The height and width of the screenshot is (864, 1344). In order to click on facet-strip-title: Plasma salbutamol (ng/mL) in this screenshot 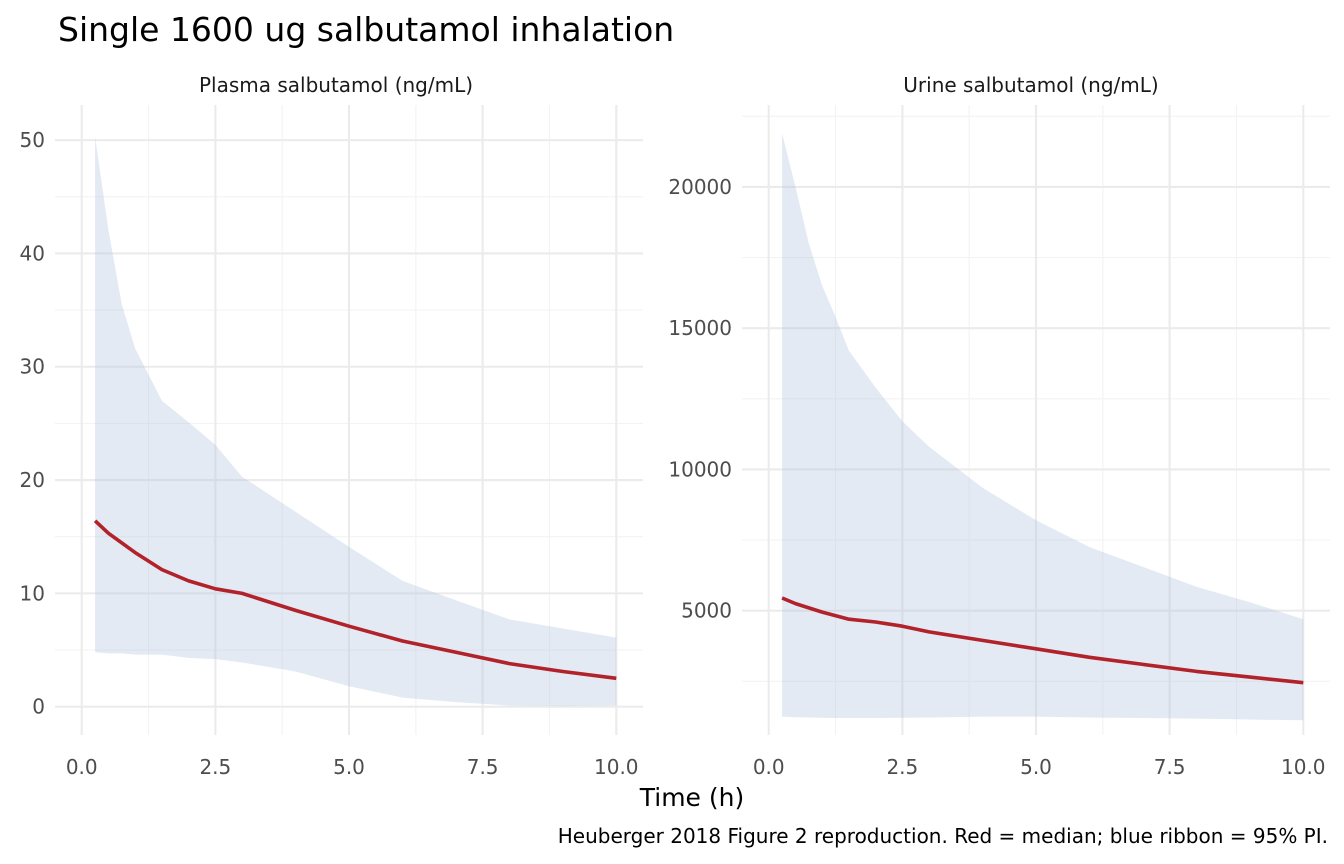, I will do `click(336, 85)`.